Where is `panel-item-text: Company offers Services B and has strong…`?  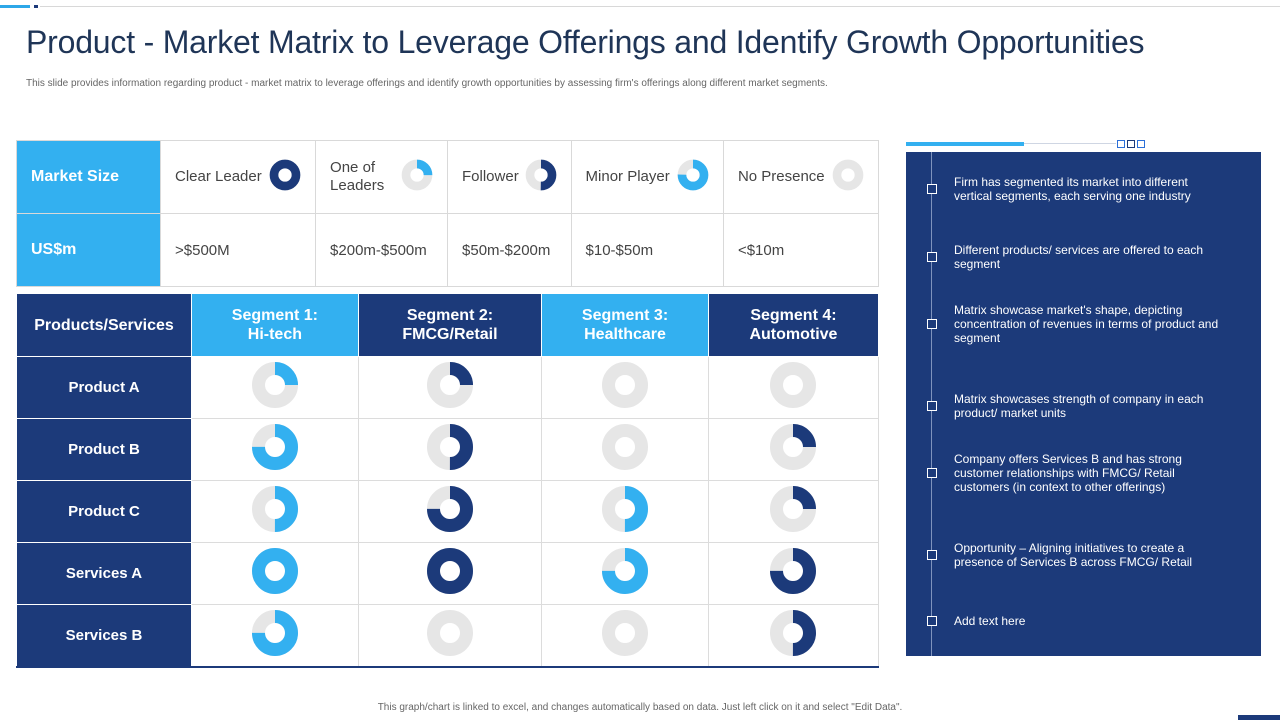
panel-item-text: Company offers Services B and has strong… is located at coordinates (1068, 473).